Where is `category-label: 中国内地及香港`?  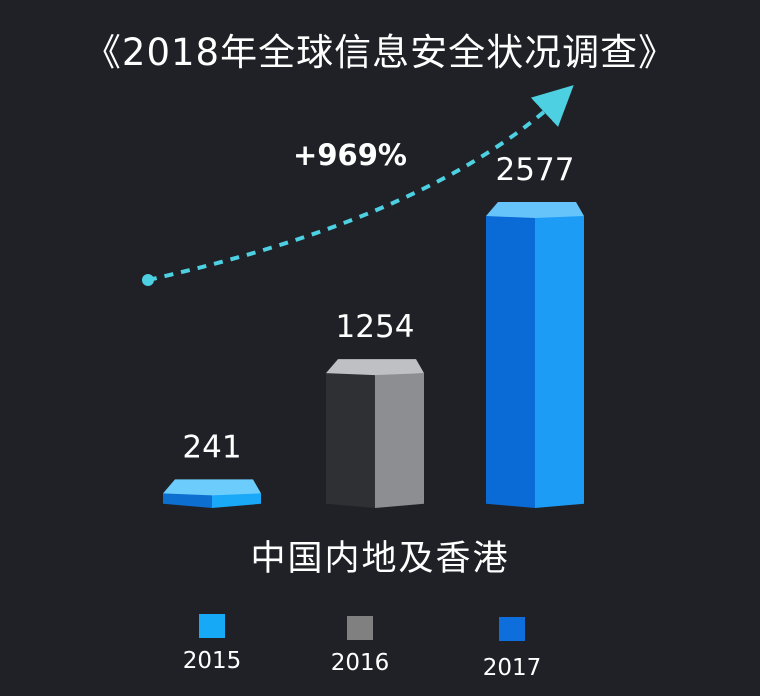
category-label: 中国内地及香港 is located at coordinates (380, 559).